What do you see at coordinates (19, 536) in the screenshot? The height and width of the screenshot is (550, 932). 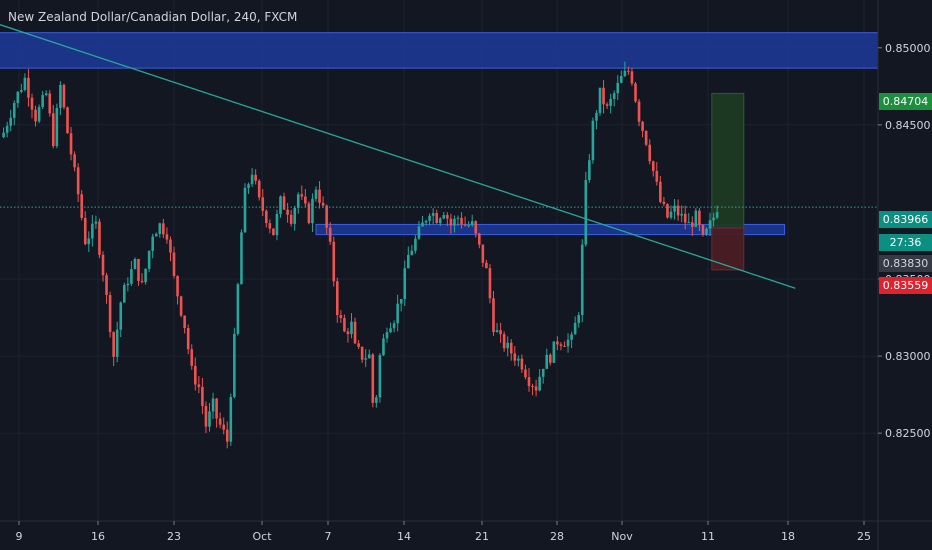 I see `time-tick-label: 9` at bounding box center [19, 536].